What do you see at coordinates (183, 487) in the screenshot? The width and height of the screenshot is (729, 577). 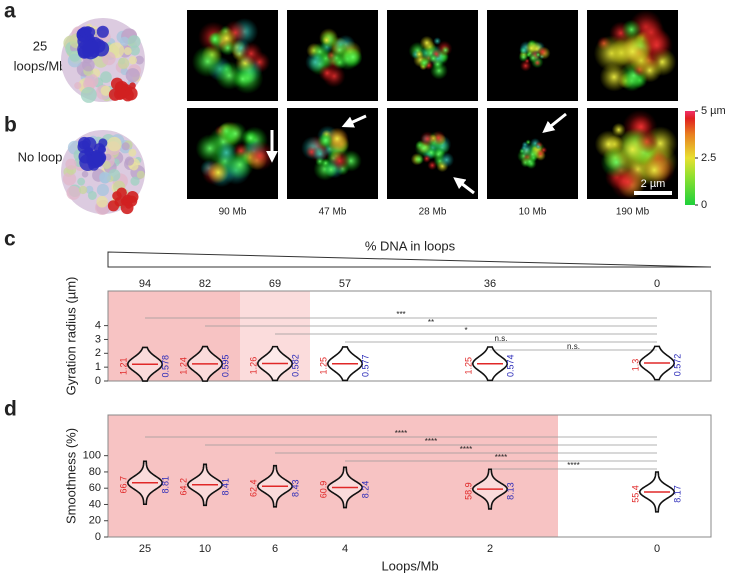 I see `median-label: 64.2` at bounding box center [183, 487].